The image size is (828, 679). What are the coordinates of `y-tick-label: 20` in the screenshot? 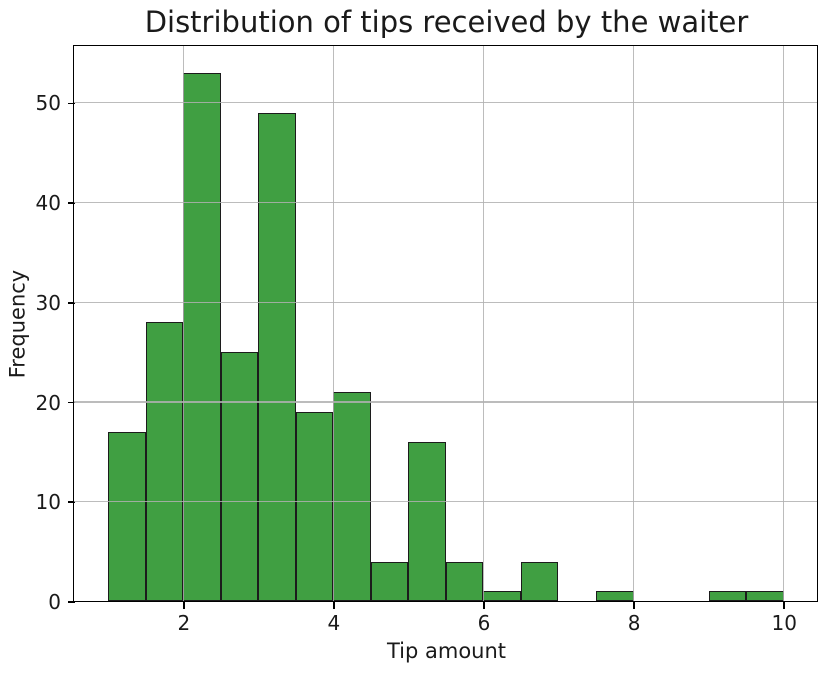 It's located at (48, 402).